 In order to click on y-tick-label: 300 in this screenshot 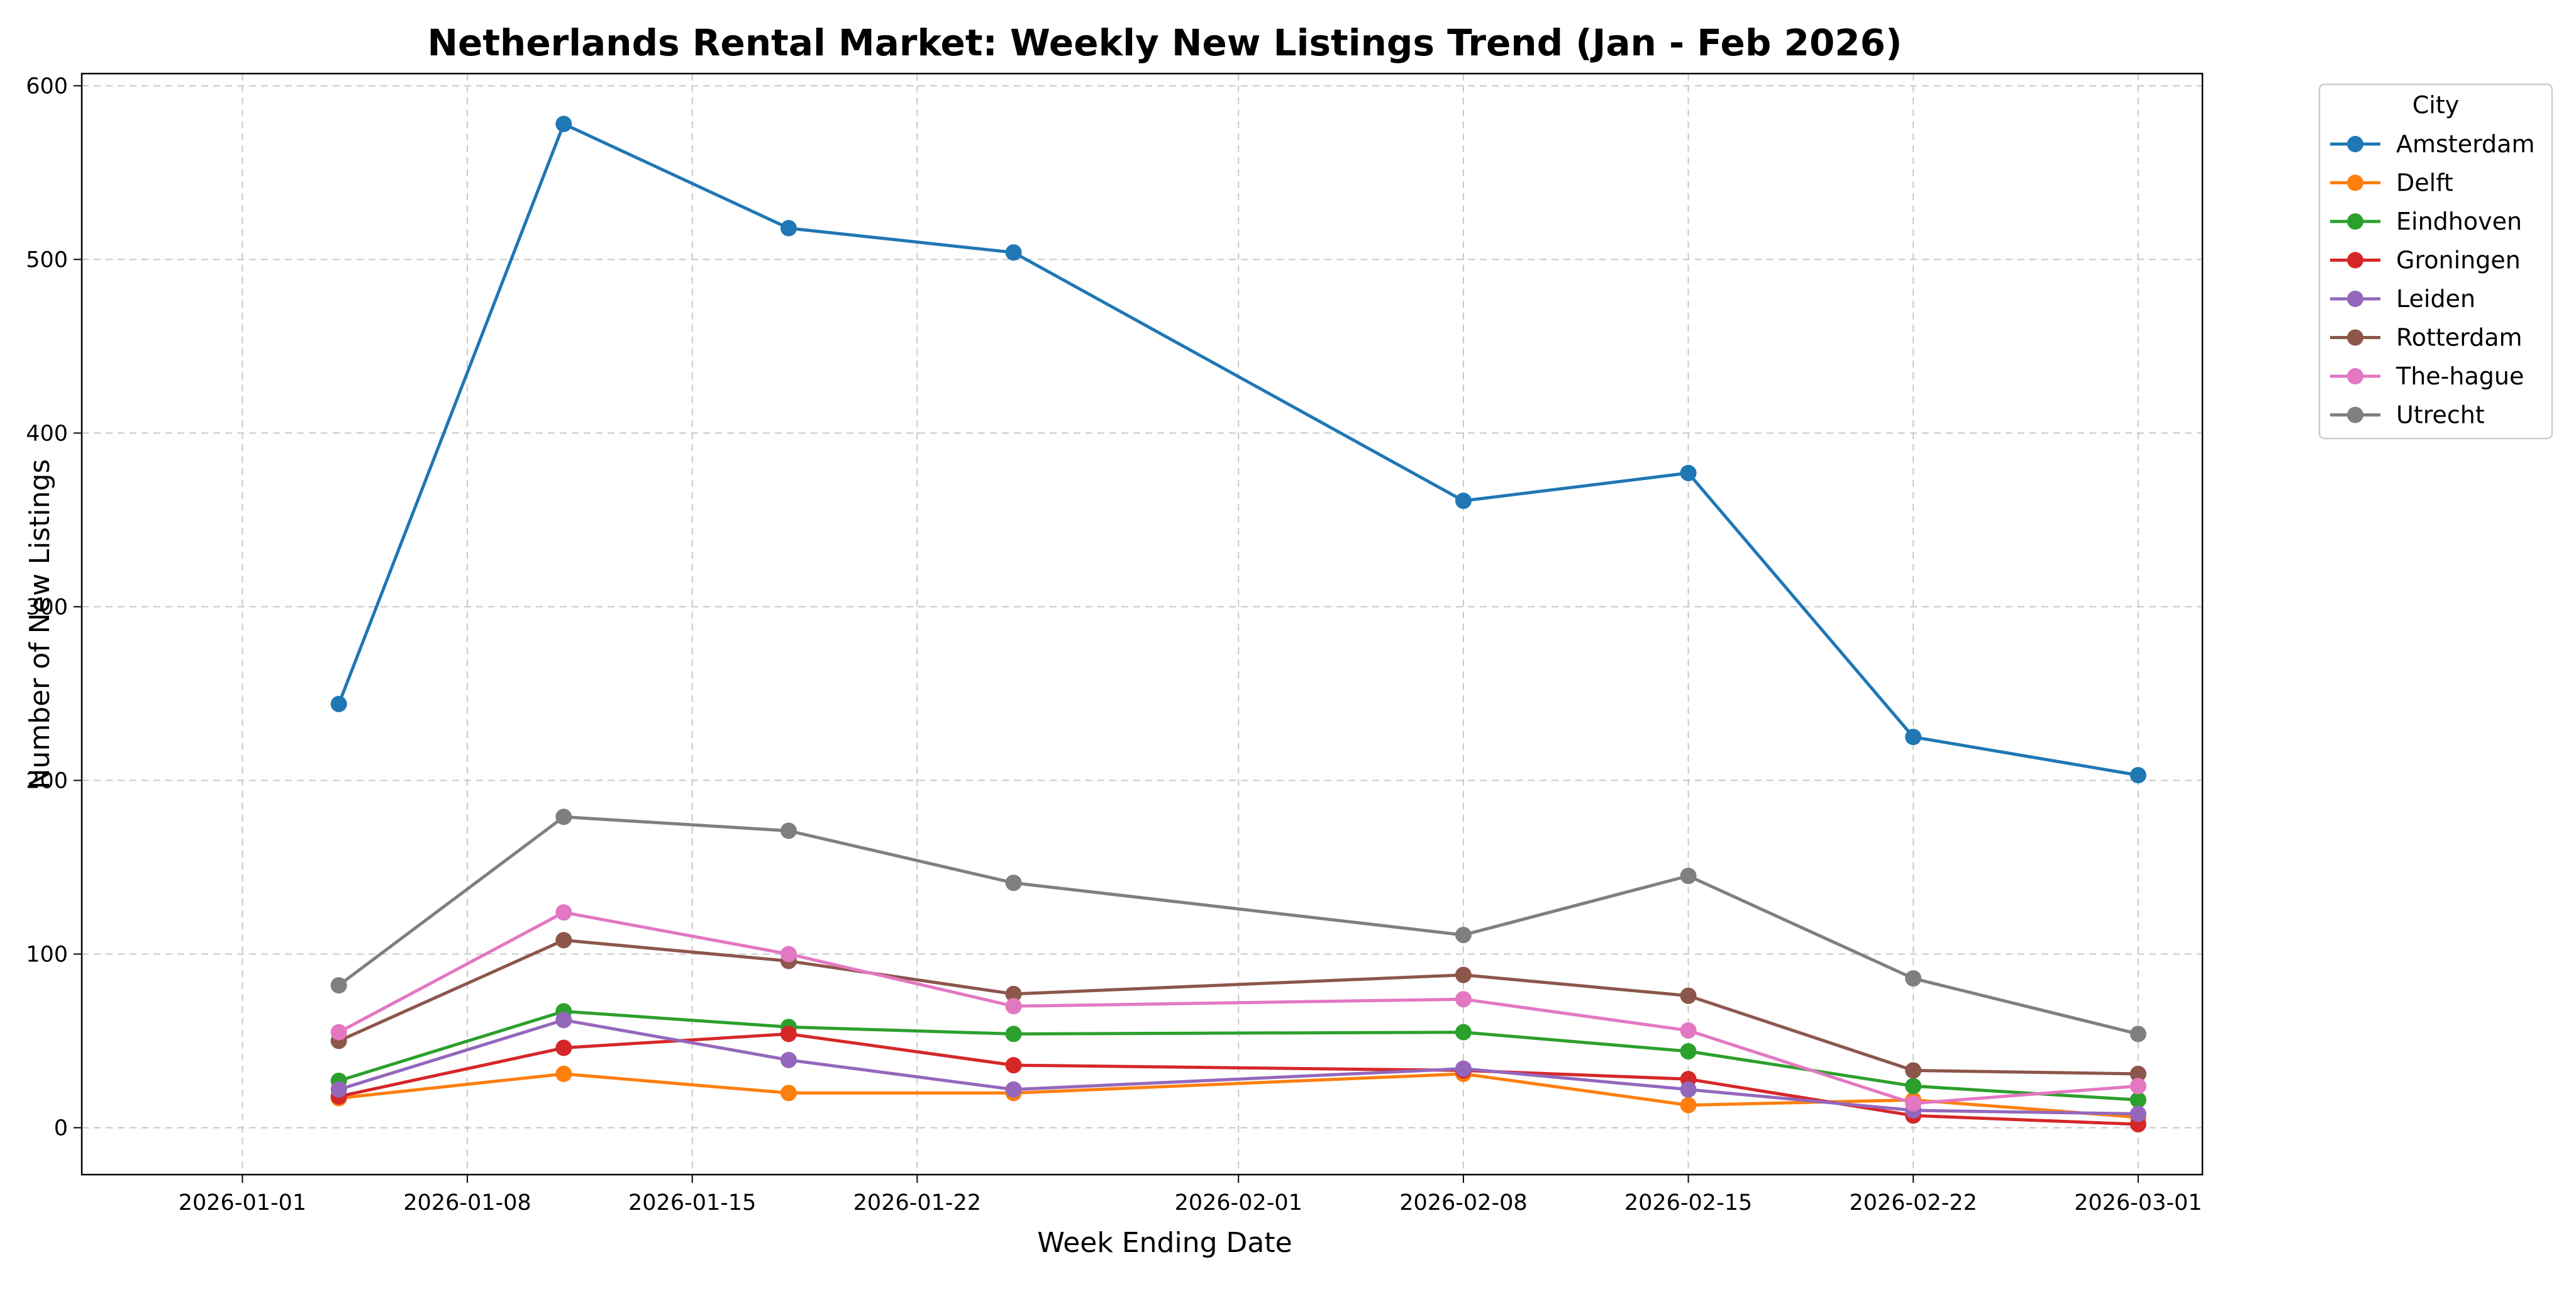, I will do `click(47, 607)`.